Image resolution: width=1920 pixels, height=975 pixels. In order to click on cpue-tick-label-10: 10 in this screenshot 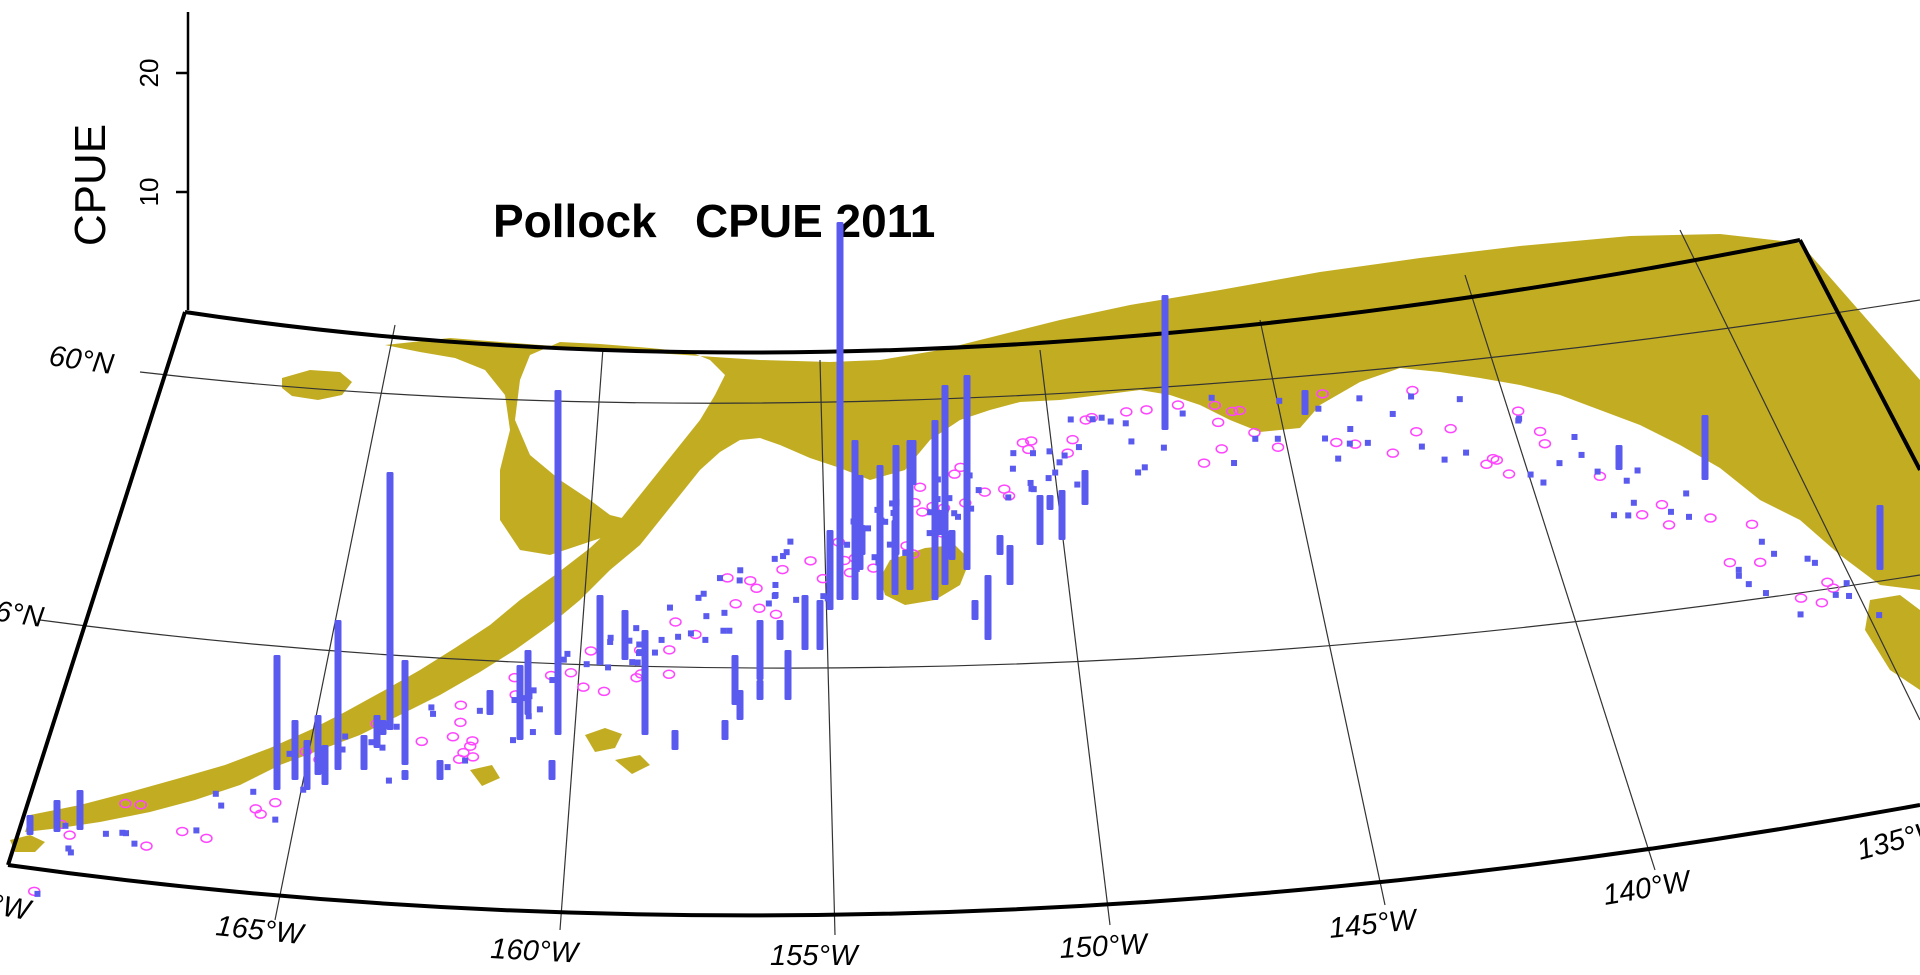, I will do `click(149, 192)`.